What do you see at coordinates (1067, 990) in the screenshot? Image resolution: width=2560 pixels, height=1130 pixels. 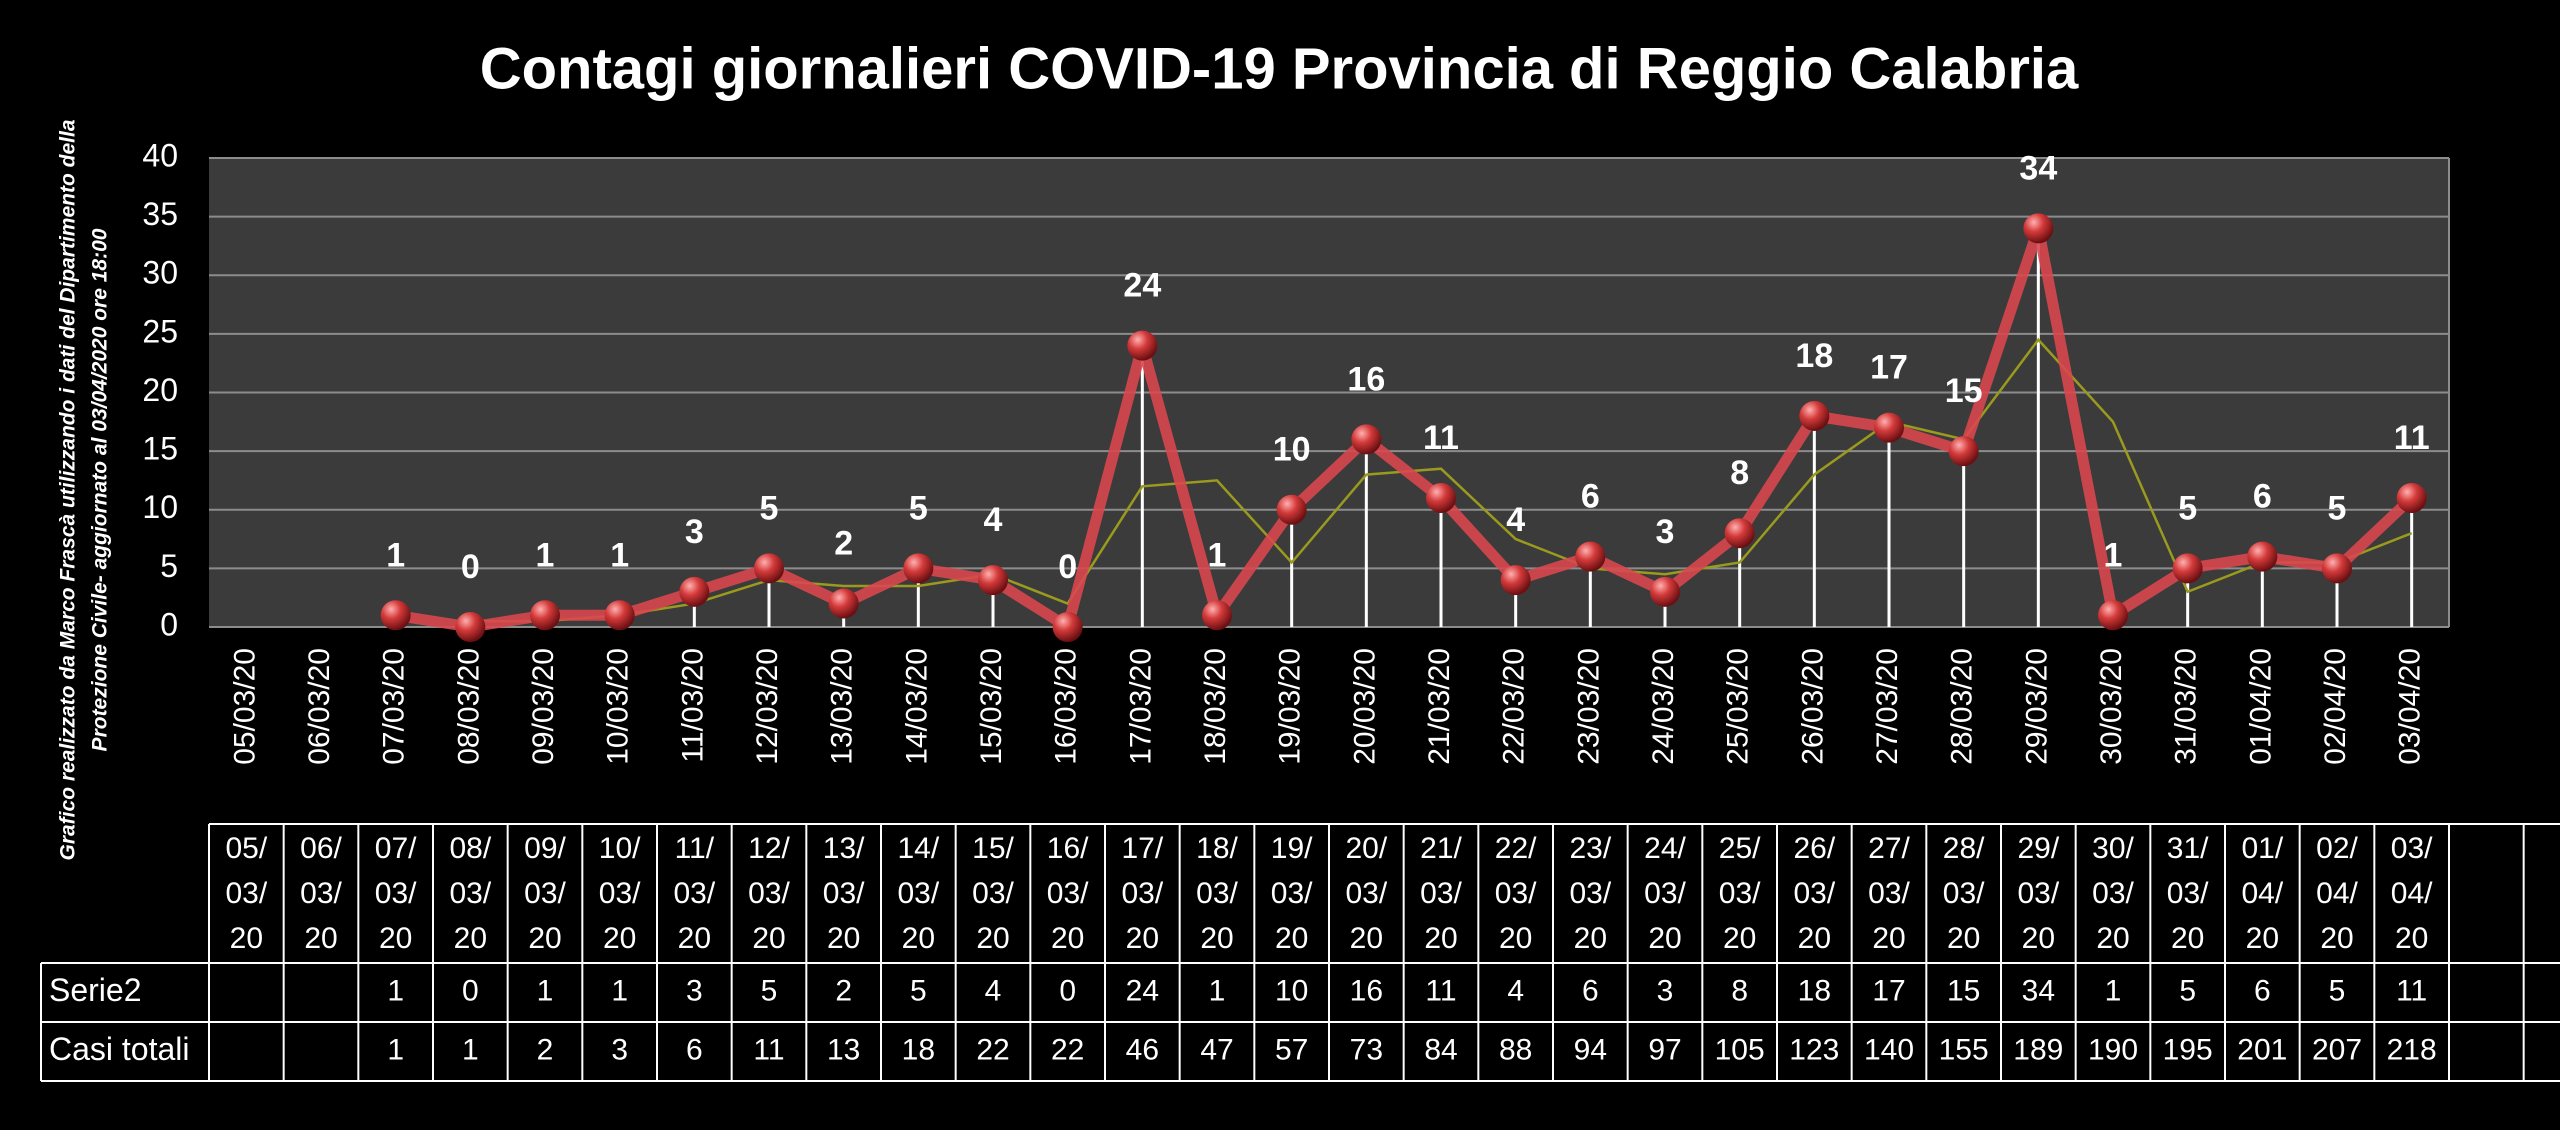 I see `table-cell: 0` at bounding box center [1067, 990].